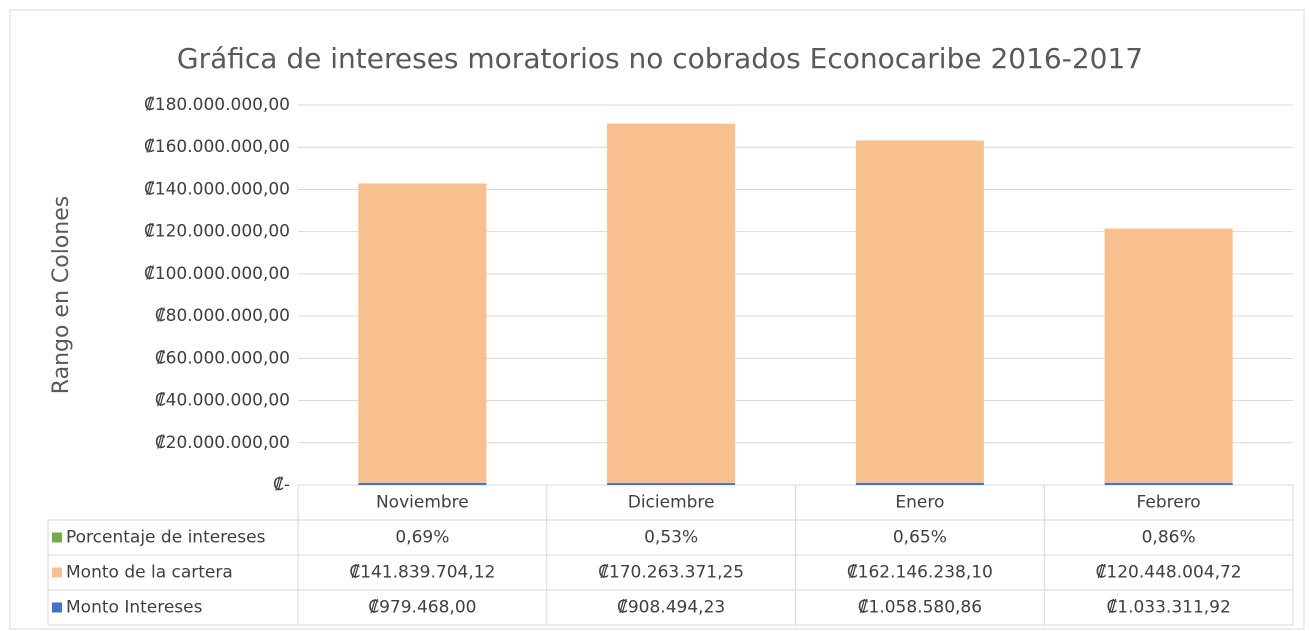 This screenshot has height=631, width=1309. What do you see at coordinates (1169, 503) in the screenshot?
I see `x-tick-label: Febrero` at bounding box center [1169, 503].